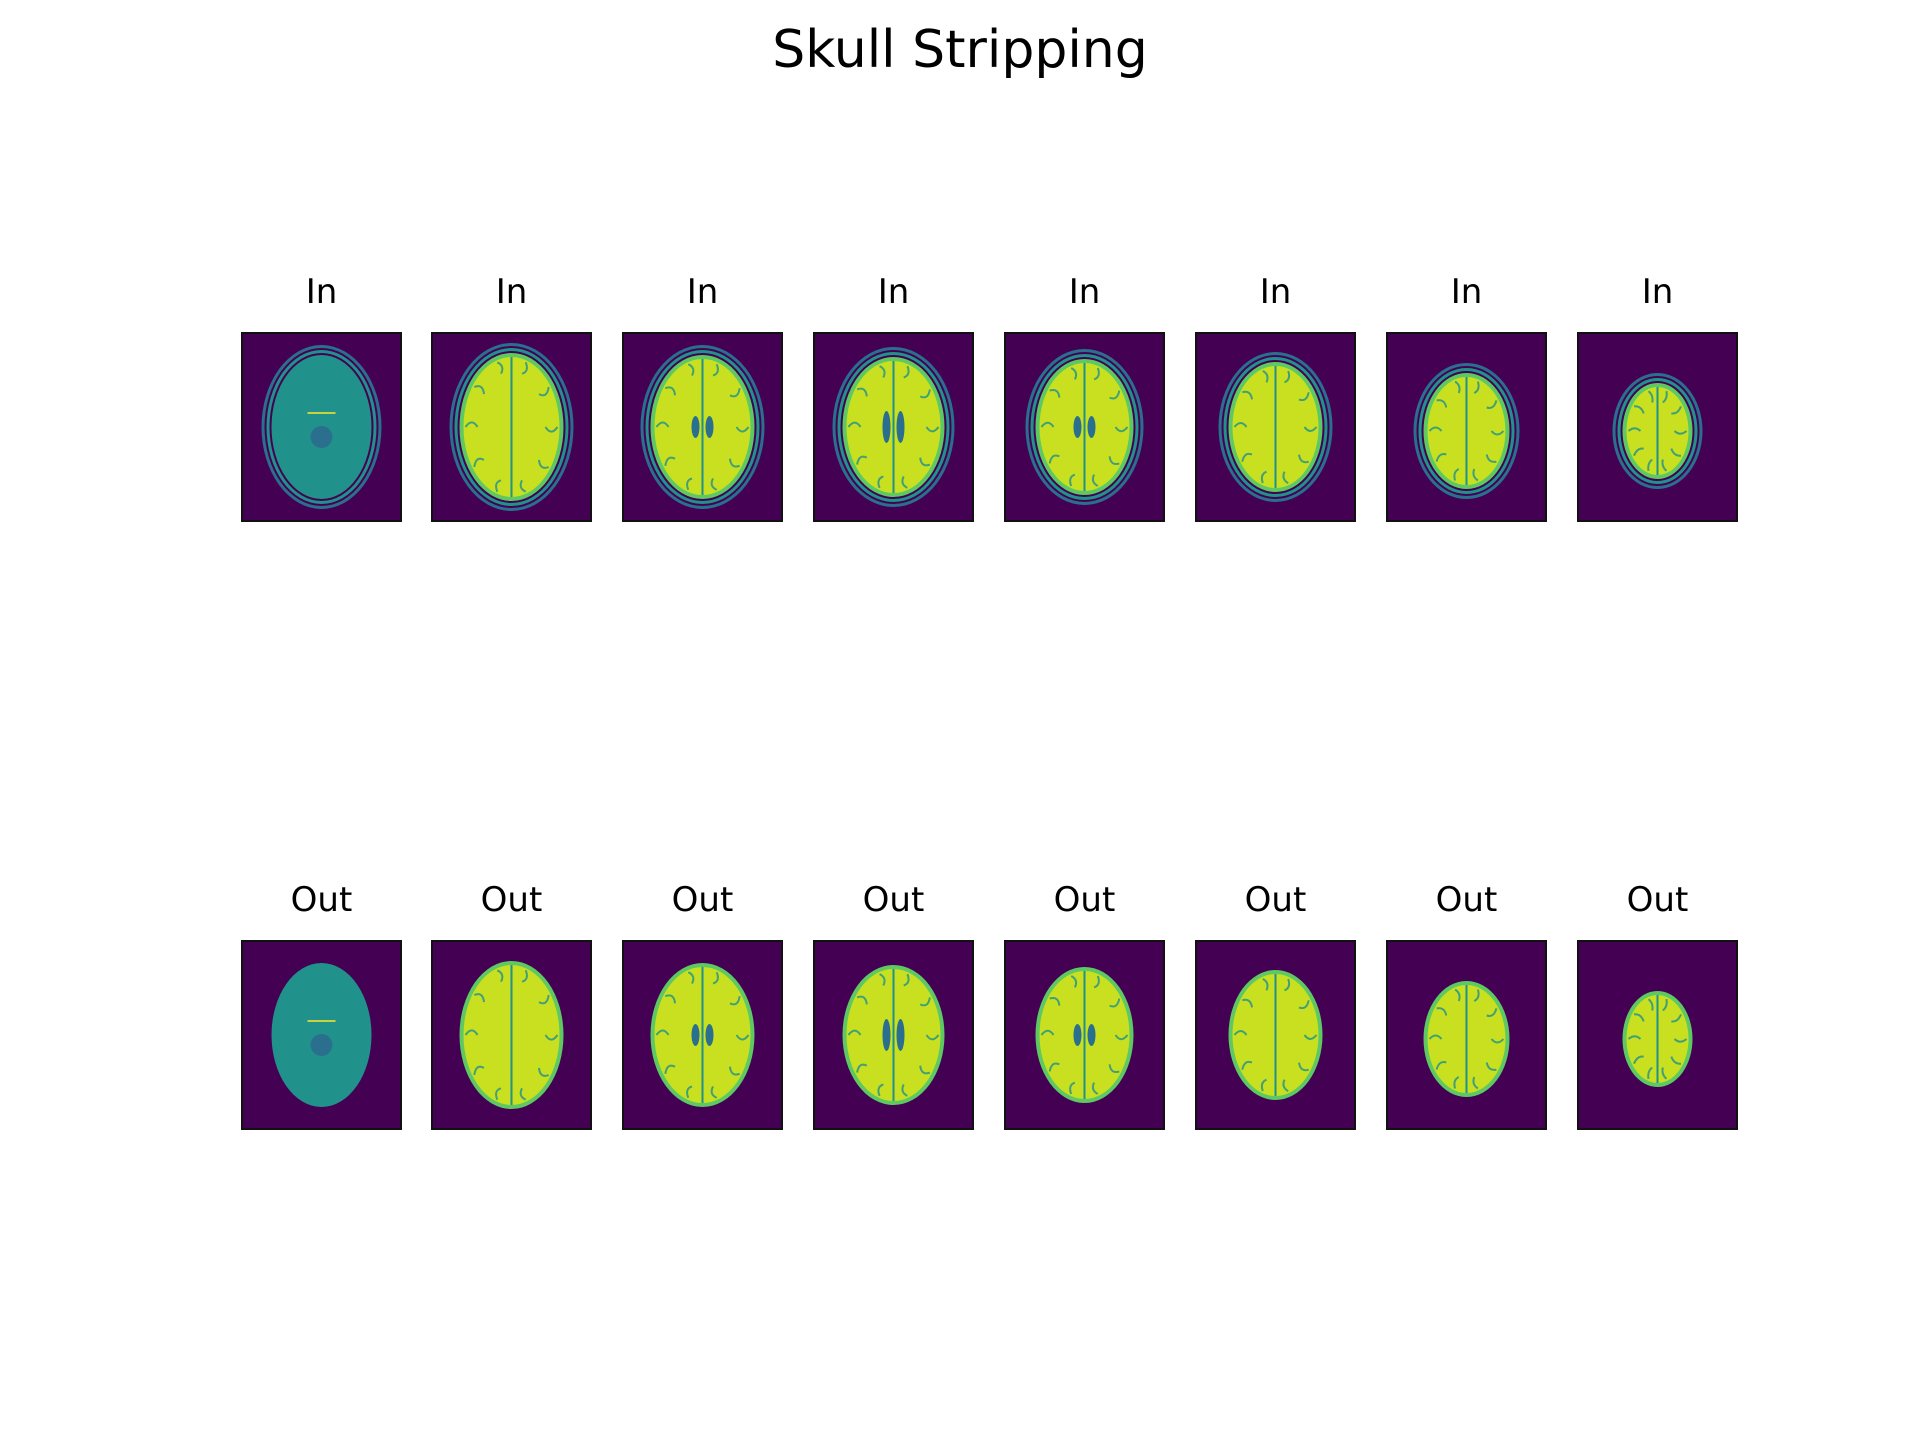 This screenshot has width=1920, height=1440. I want to click on figure-title: Skull Stripping, so click(960, 50).